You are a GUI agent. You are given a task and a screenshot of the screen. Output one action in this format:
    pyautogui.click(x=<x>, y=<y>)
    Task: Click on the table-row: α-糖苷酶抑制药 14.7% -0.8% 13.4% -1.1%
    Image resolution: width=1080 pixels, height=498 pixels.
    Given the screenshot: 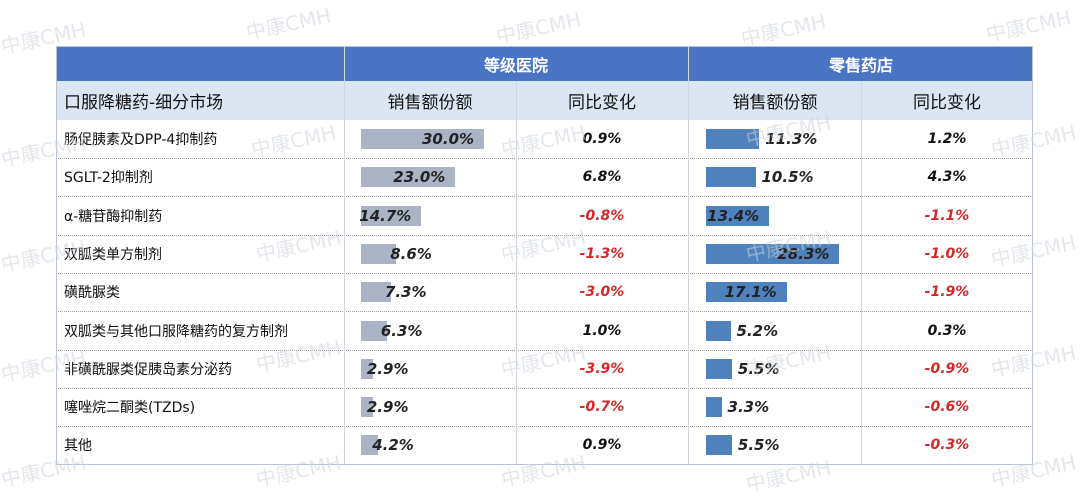 What is the action you would take?
    pyautogui.click(x=544, y=216)
    